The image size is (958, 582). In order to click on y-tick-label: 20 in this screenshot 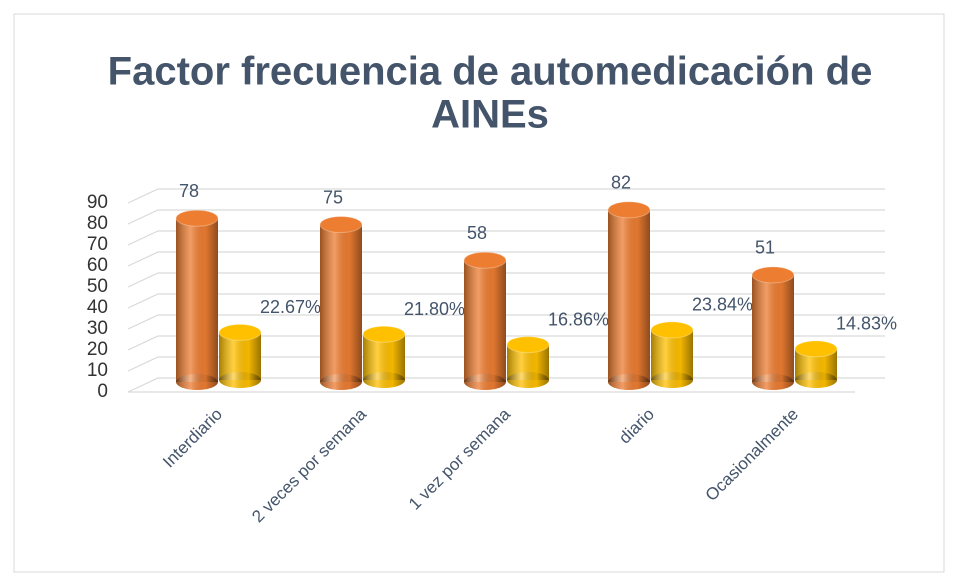, I will do `click(97, 349)`.